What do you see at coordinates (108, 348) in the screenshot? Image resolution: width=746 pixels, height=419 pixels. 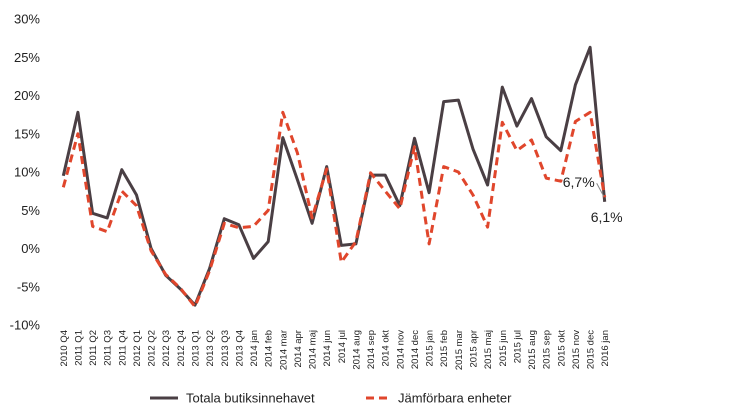 I see `x-tick-label: 2011 Q3` at bounding box center [108, 348].